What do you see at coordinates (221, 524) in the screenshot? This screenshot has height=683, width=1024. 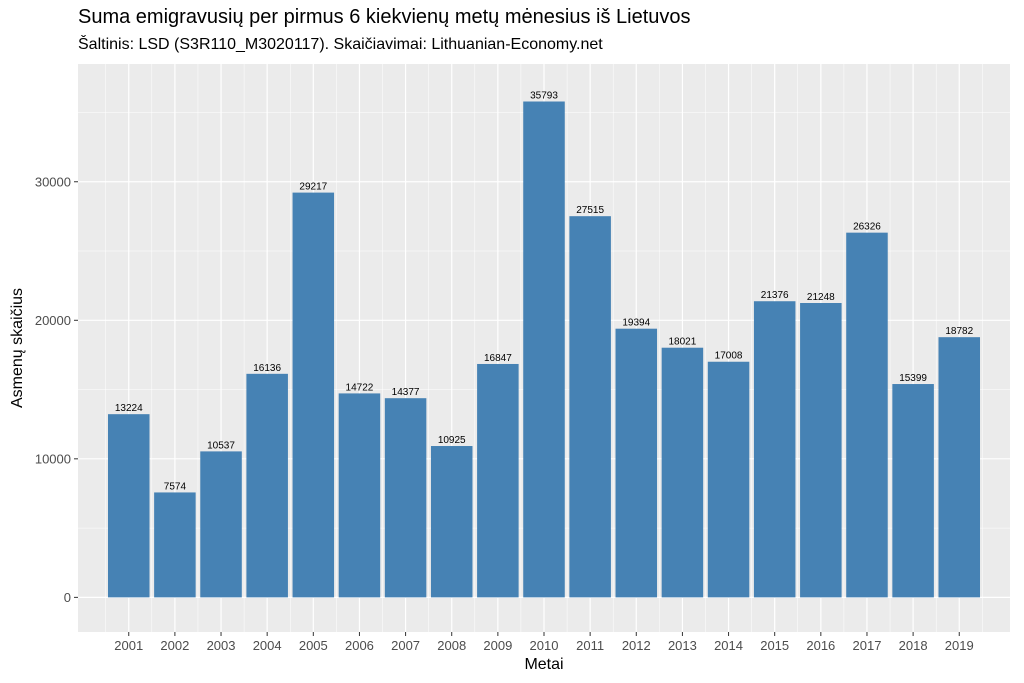 I see `bar-2003` at bounding box center [221, 524].